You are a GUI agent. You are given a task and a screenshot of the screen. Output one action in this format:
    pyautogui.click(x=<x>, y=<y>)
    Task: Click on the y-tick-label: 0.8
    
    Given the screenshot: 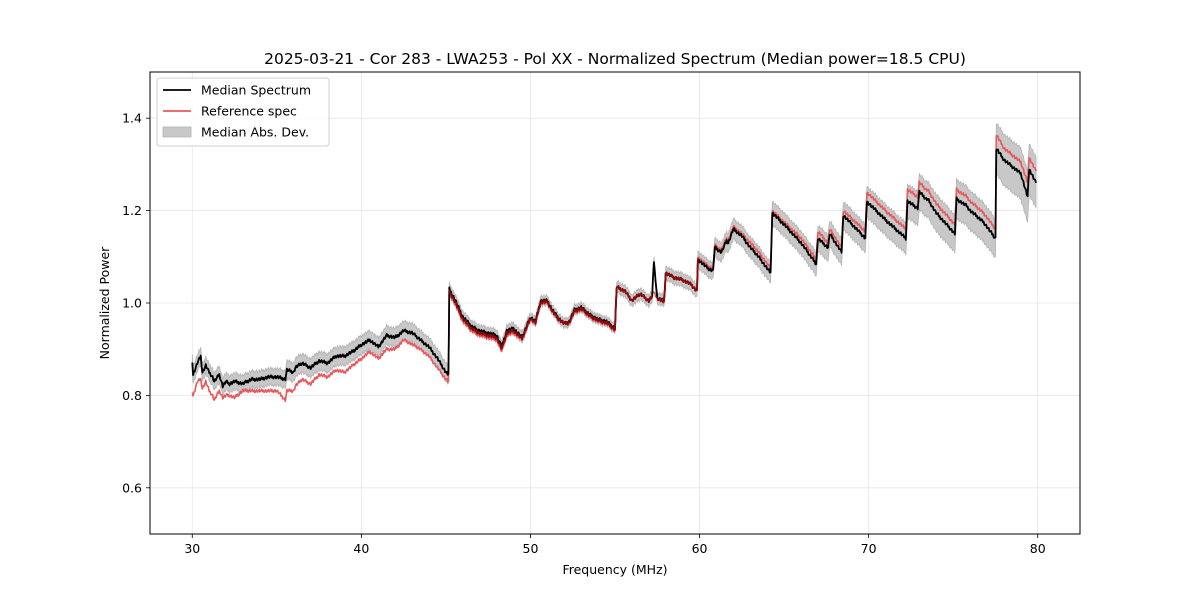 What is the action you would take?
    pyautogui.click(x=132, y=395)
    